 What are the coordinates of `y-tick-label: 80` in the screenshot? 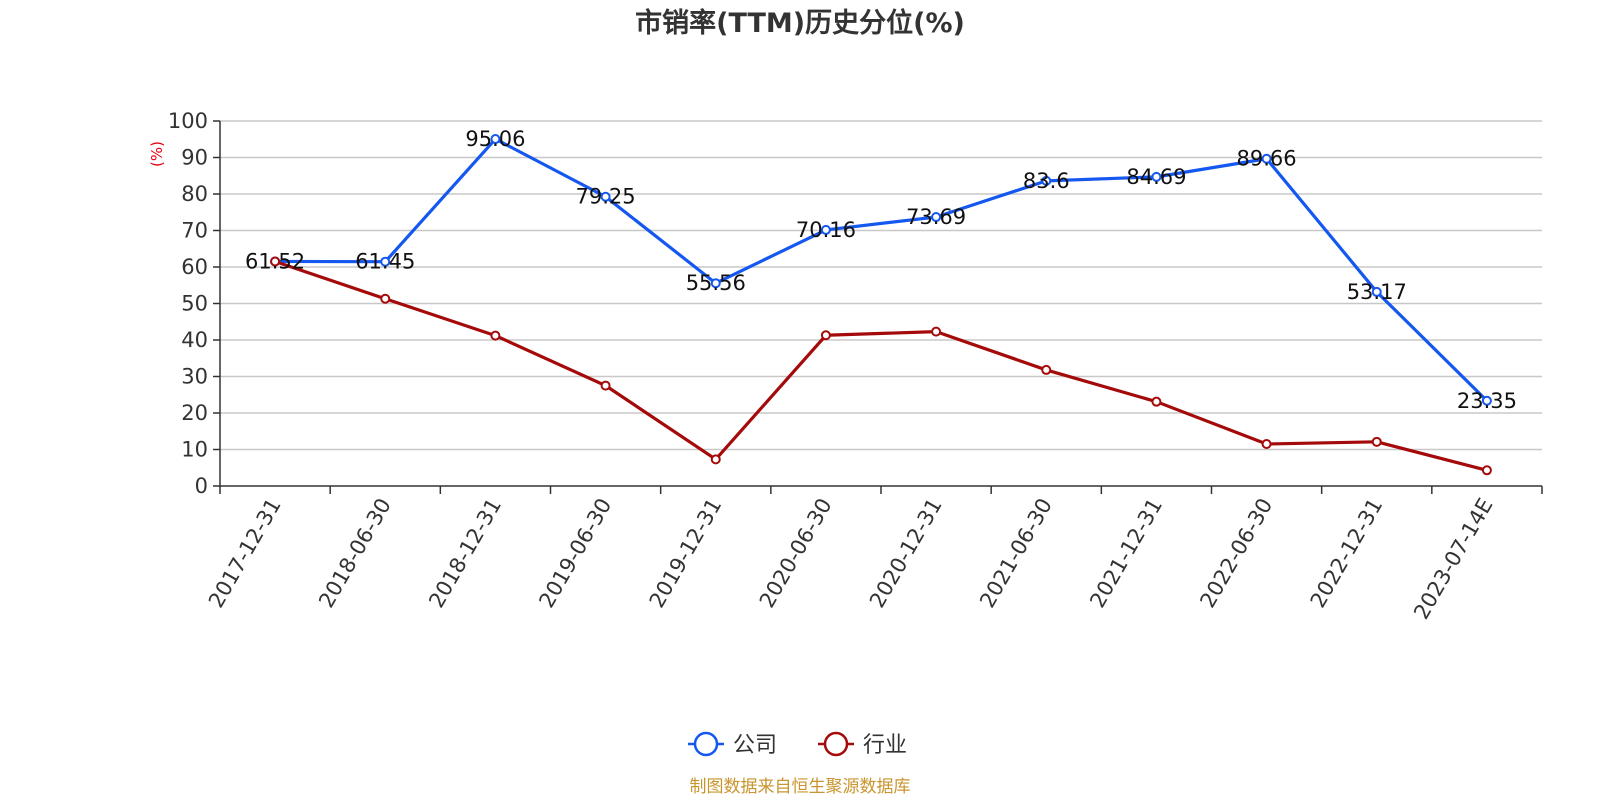 It's located at (194, 194).